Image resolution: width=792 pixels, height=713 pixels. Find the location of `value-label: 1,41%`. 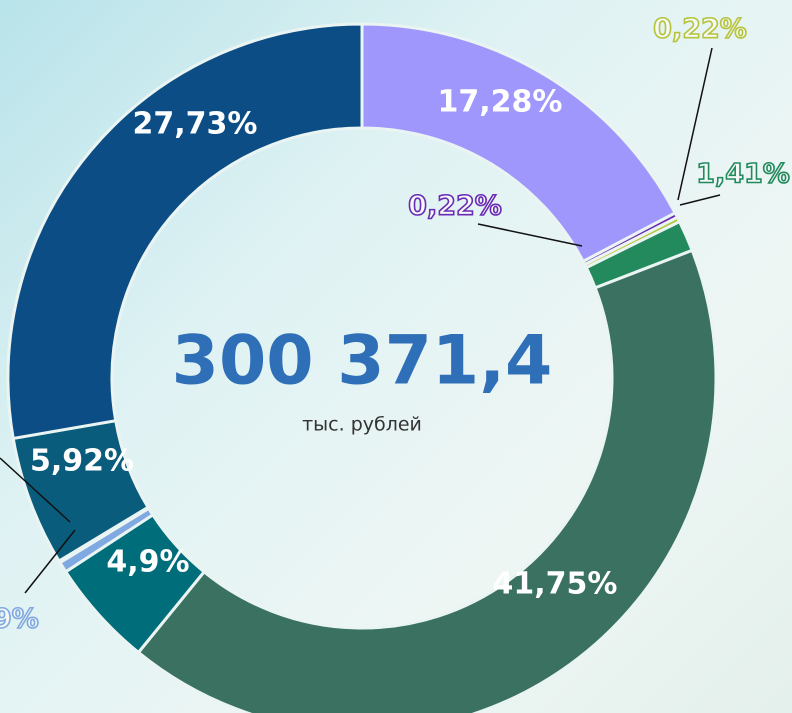

value-label: 1,41% is located at coordinates (743, 174).